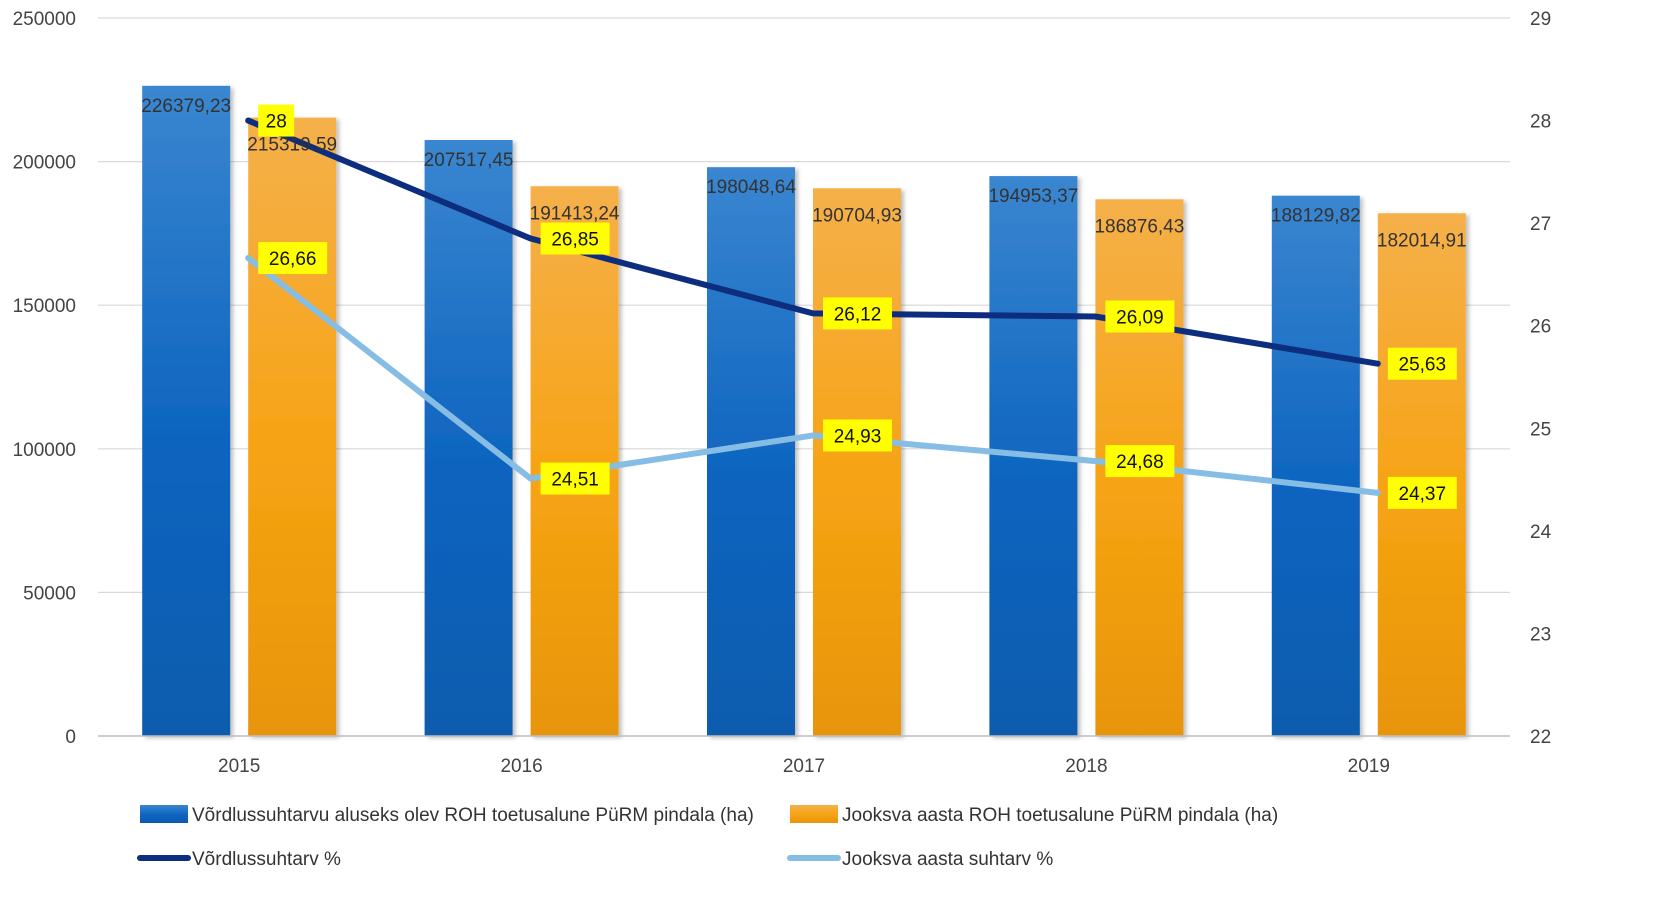  I want to click on x-tick-label: 2019, so click(1369, 766).